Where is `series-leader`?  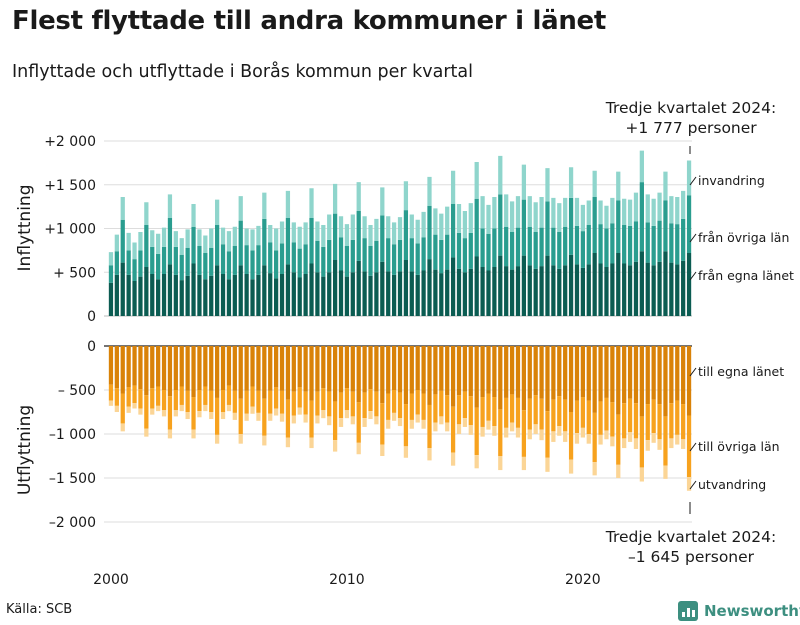 series-leader is located at coordinates (693, 447).